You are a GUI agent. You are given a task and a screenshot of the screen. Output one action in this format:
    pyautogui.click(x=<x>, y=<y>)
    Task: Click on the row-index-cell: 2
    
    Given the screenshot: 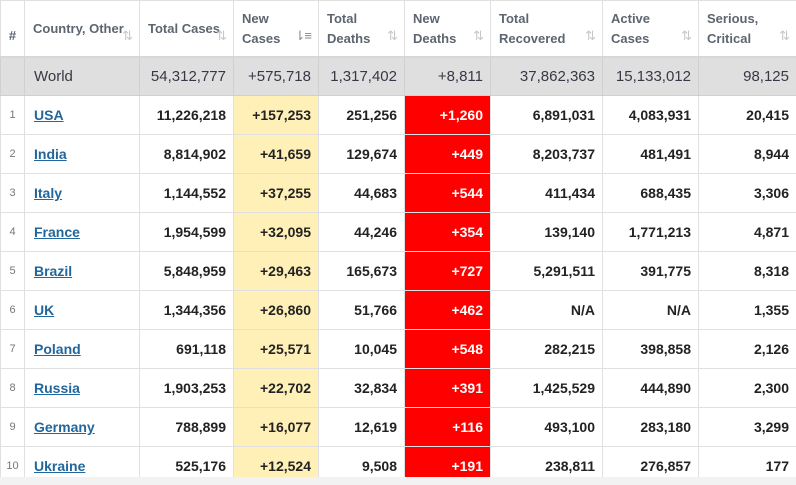 What is the action you would take?
    pyautogui.click(x=12, y=154)
    